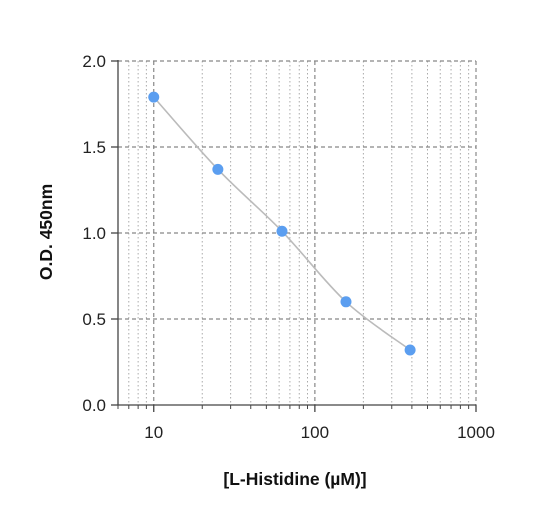 The image size is (535, 526). Describe the element at coordinates (315, 432) in the screenshot. I see `x-tick-label: 100` at that location.